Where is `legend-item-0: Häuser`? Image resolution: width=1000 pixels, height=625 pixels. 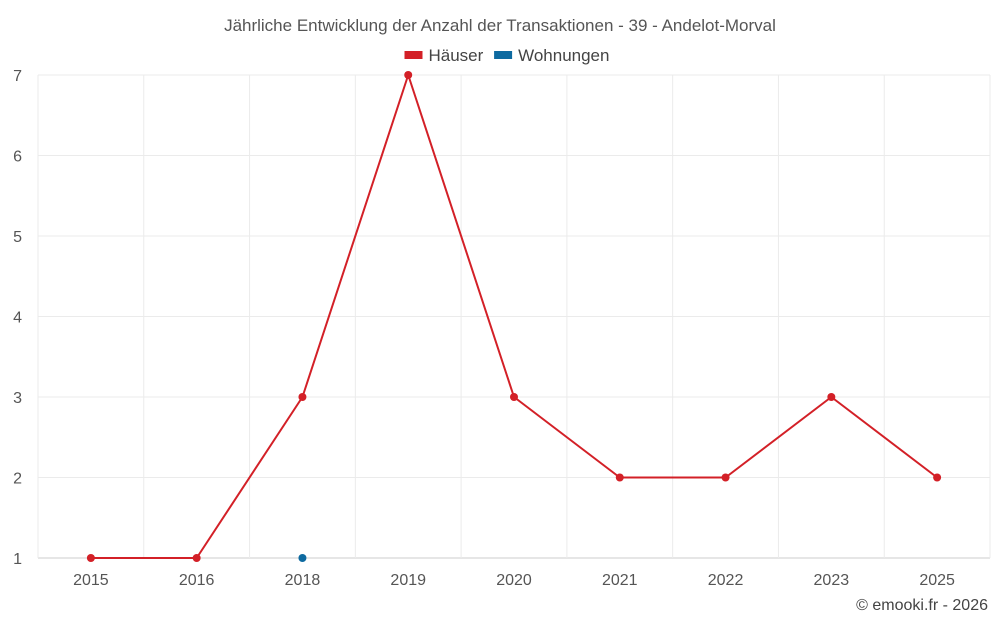
legend-item-0: Häuser is located at coordinates (444, 55).